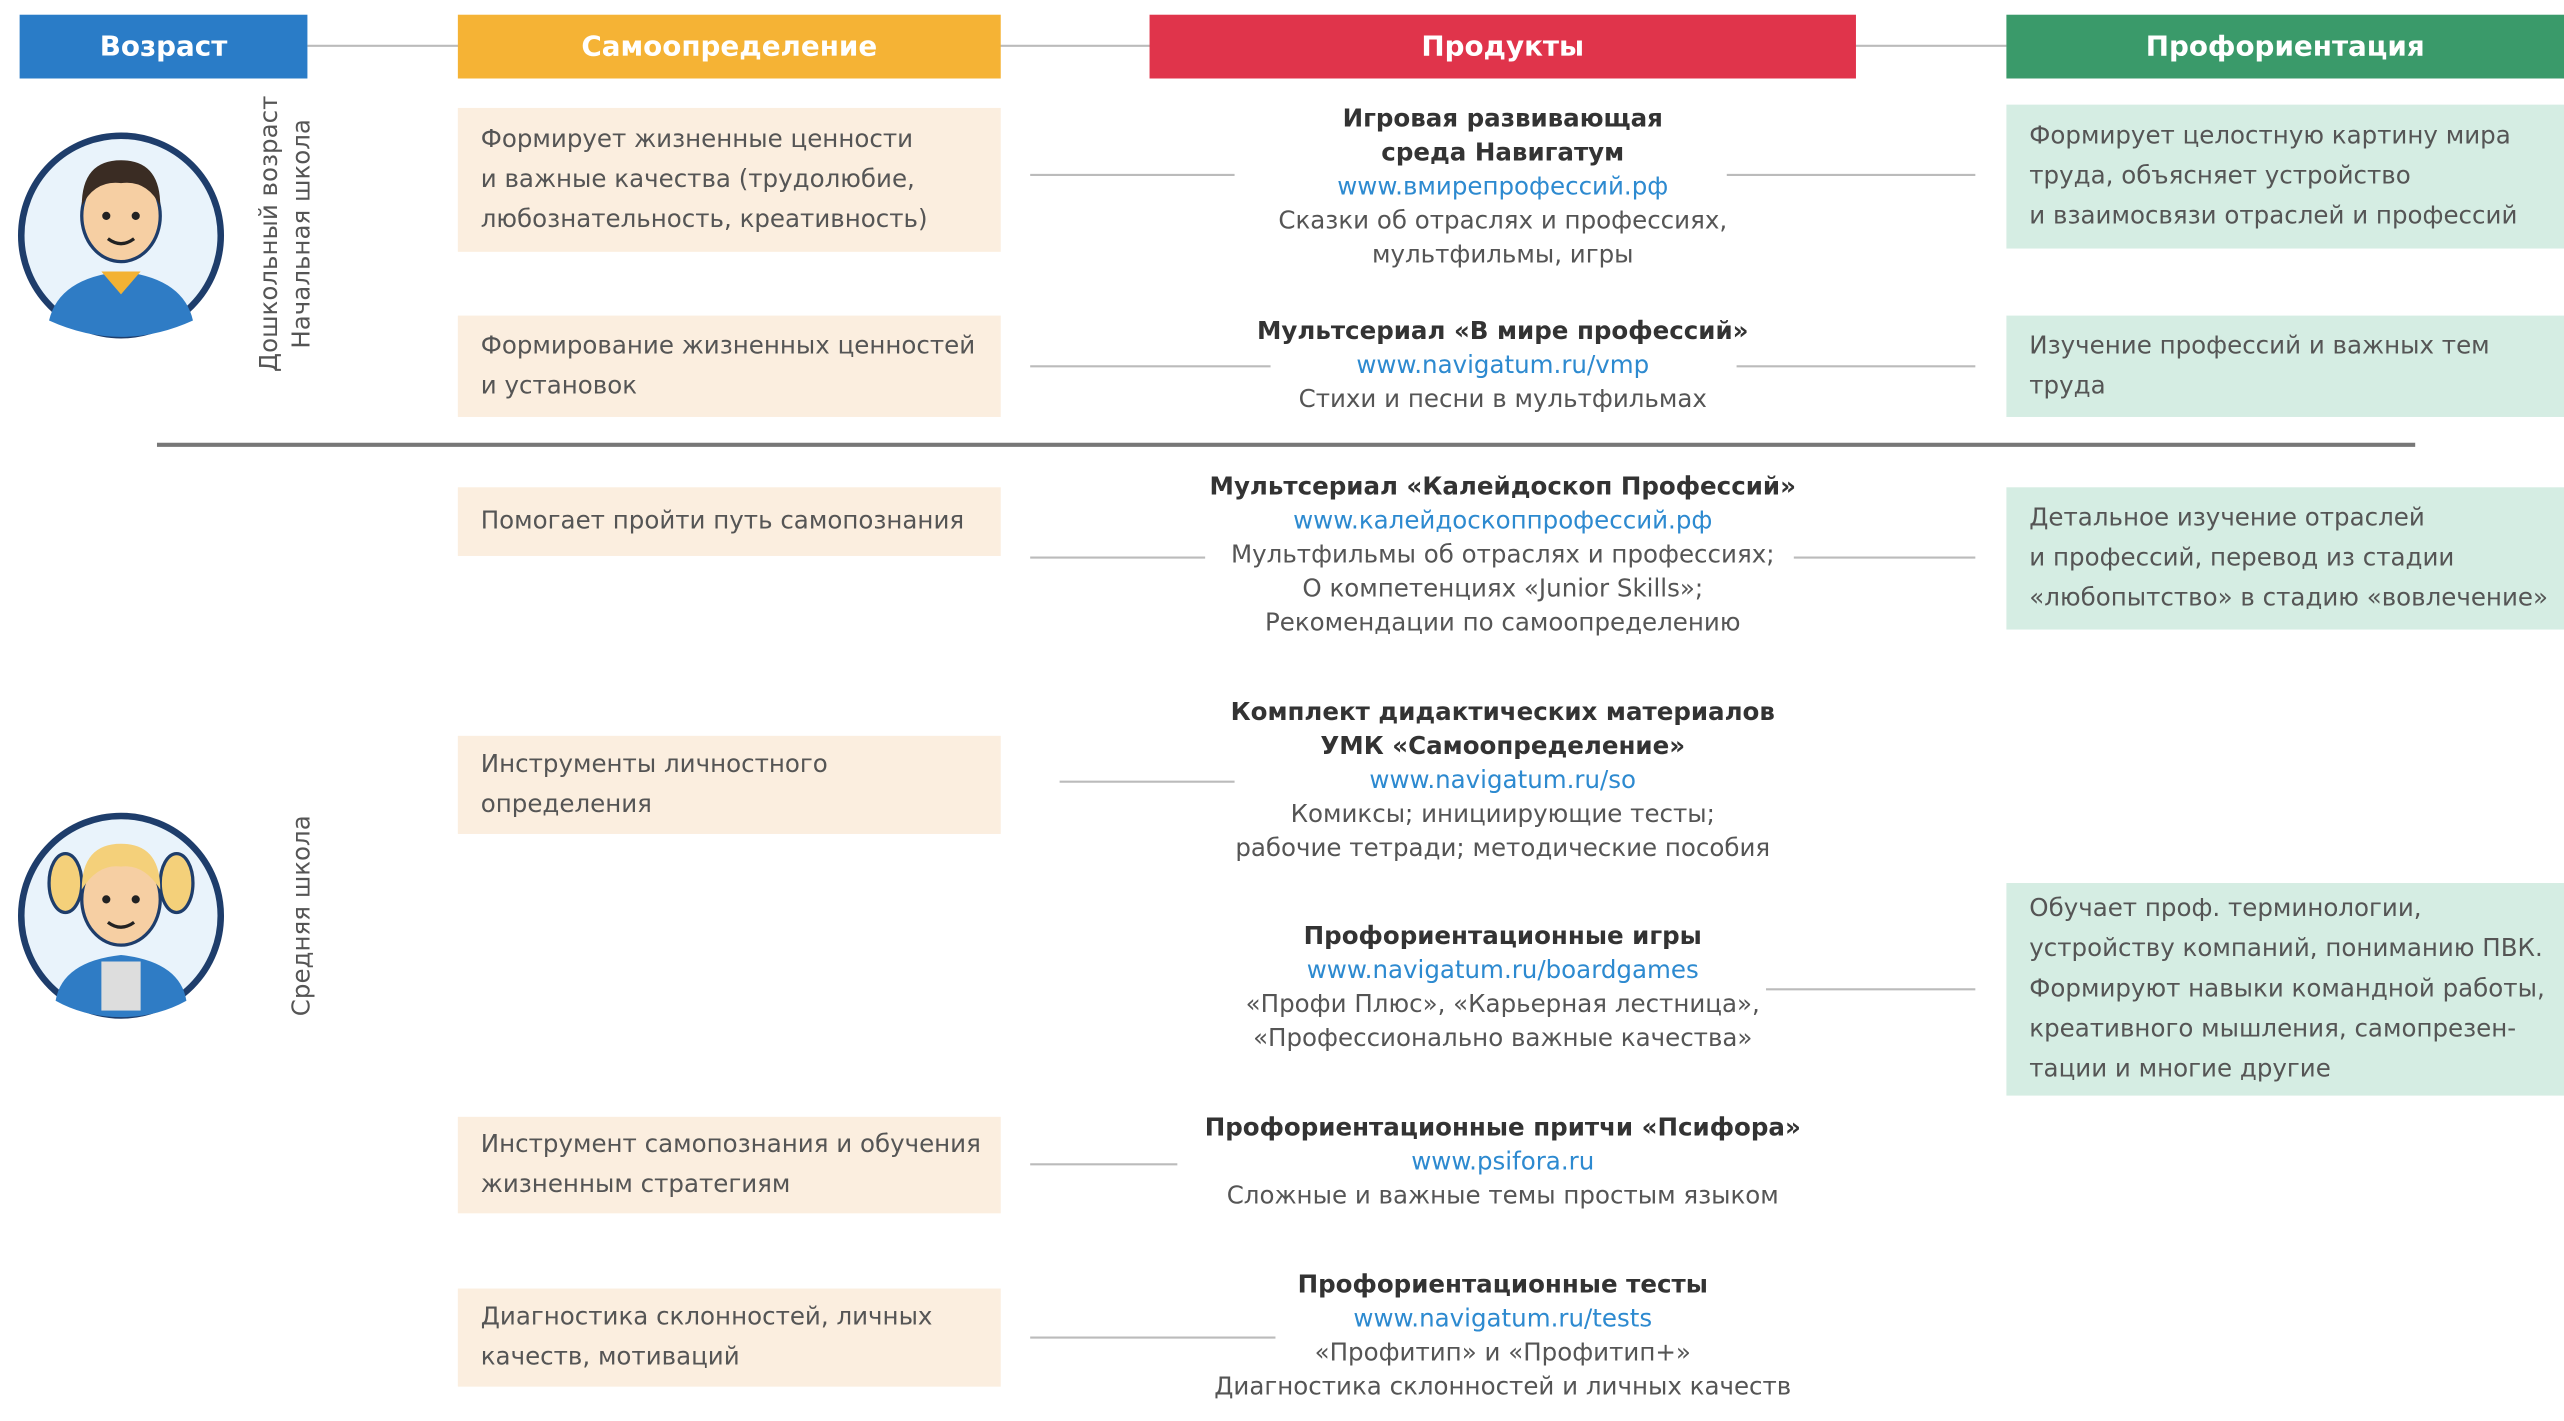  What do you see at coordinates (2259, 344) in the screenshot?
I see `career-guidance-text: Изучение профессий и важных тем` at bounding box center [2259, 344].